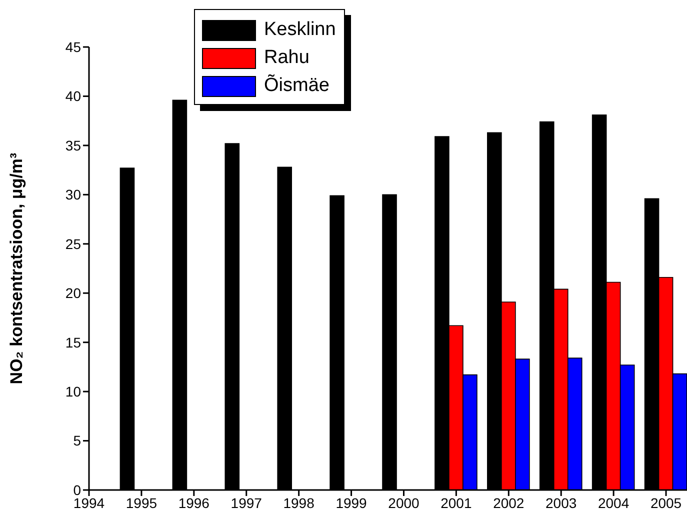  Describe the element at coordinates (561, 502) in the screenshot. I see `x-tick-label: 2003` at that location.